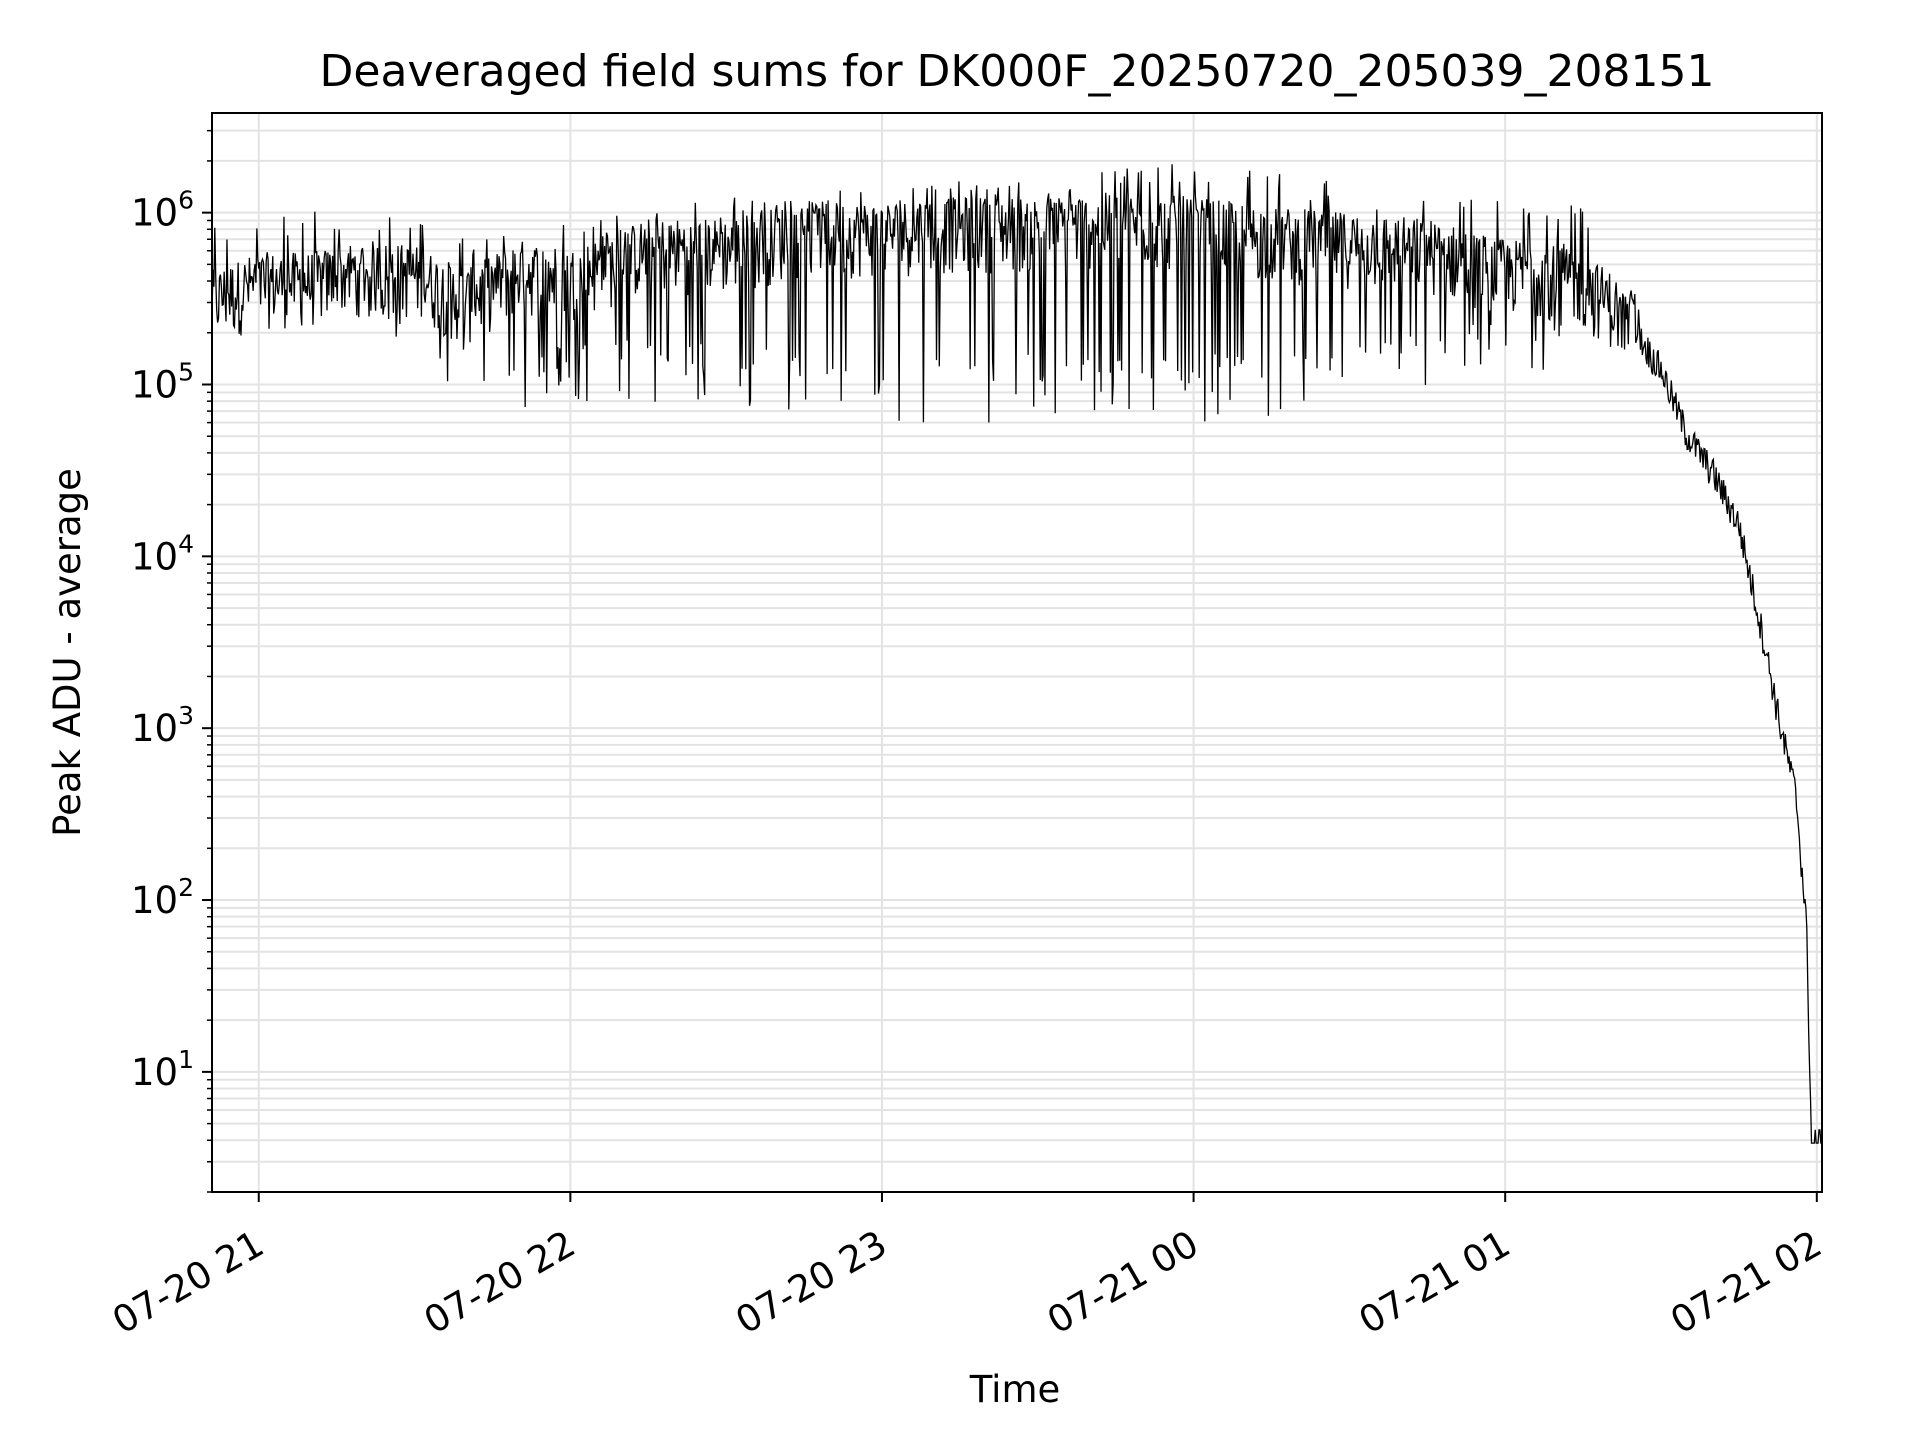 Image resolution: width=1920 pixels, height=1440 pixels. Describe the element at coordinates (162, 381) in the screenshot. I see `y-tick-label: 10⁵` at that location.